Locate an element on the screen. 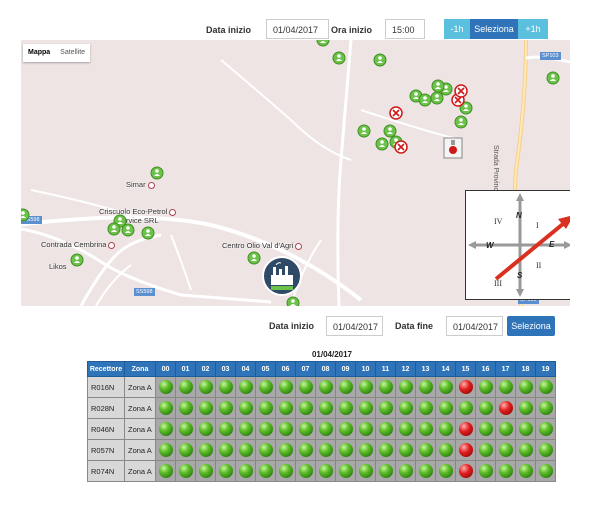  factory-icon is located at coordinates (282, 276).